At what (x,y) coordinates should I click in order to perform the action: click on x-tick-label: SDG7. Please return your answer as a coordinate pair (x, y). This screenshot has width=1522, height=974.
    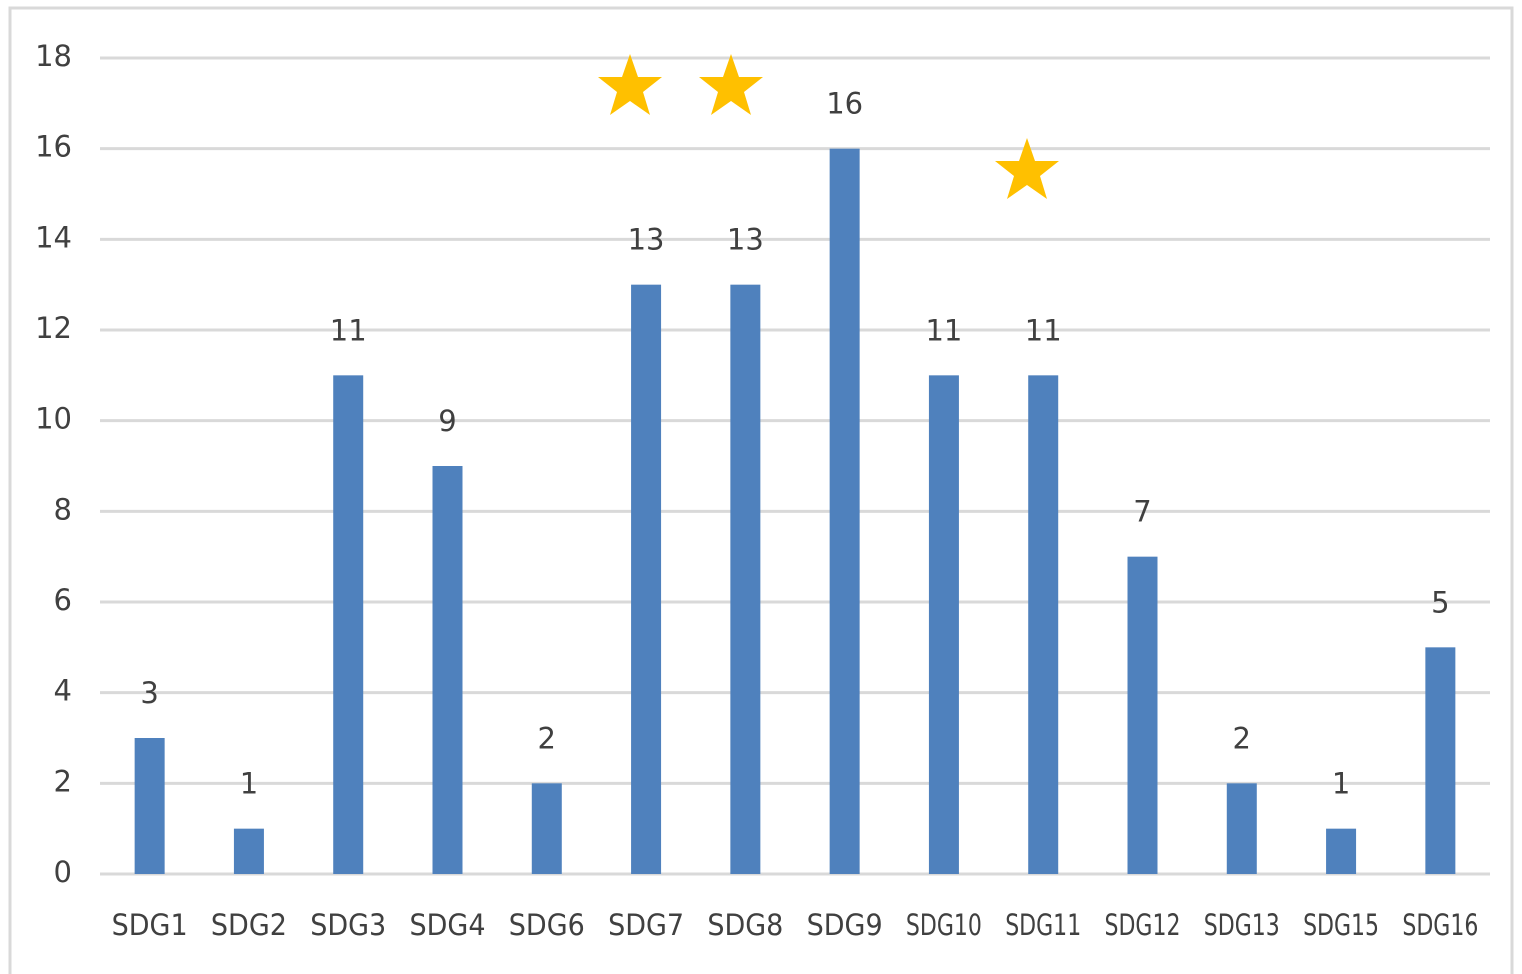
    Looking at the image, I should click on (646, 925).